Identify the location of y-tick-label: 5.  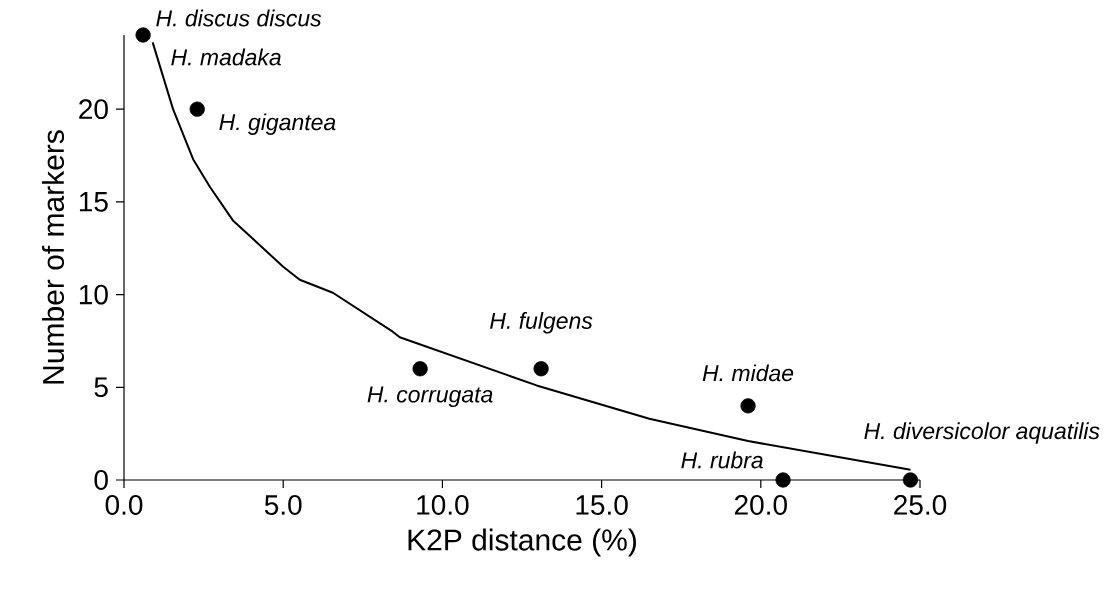
(101, 387).